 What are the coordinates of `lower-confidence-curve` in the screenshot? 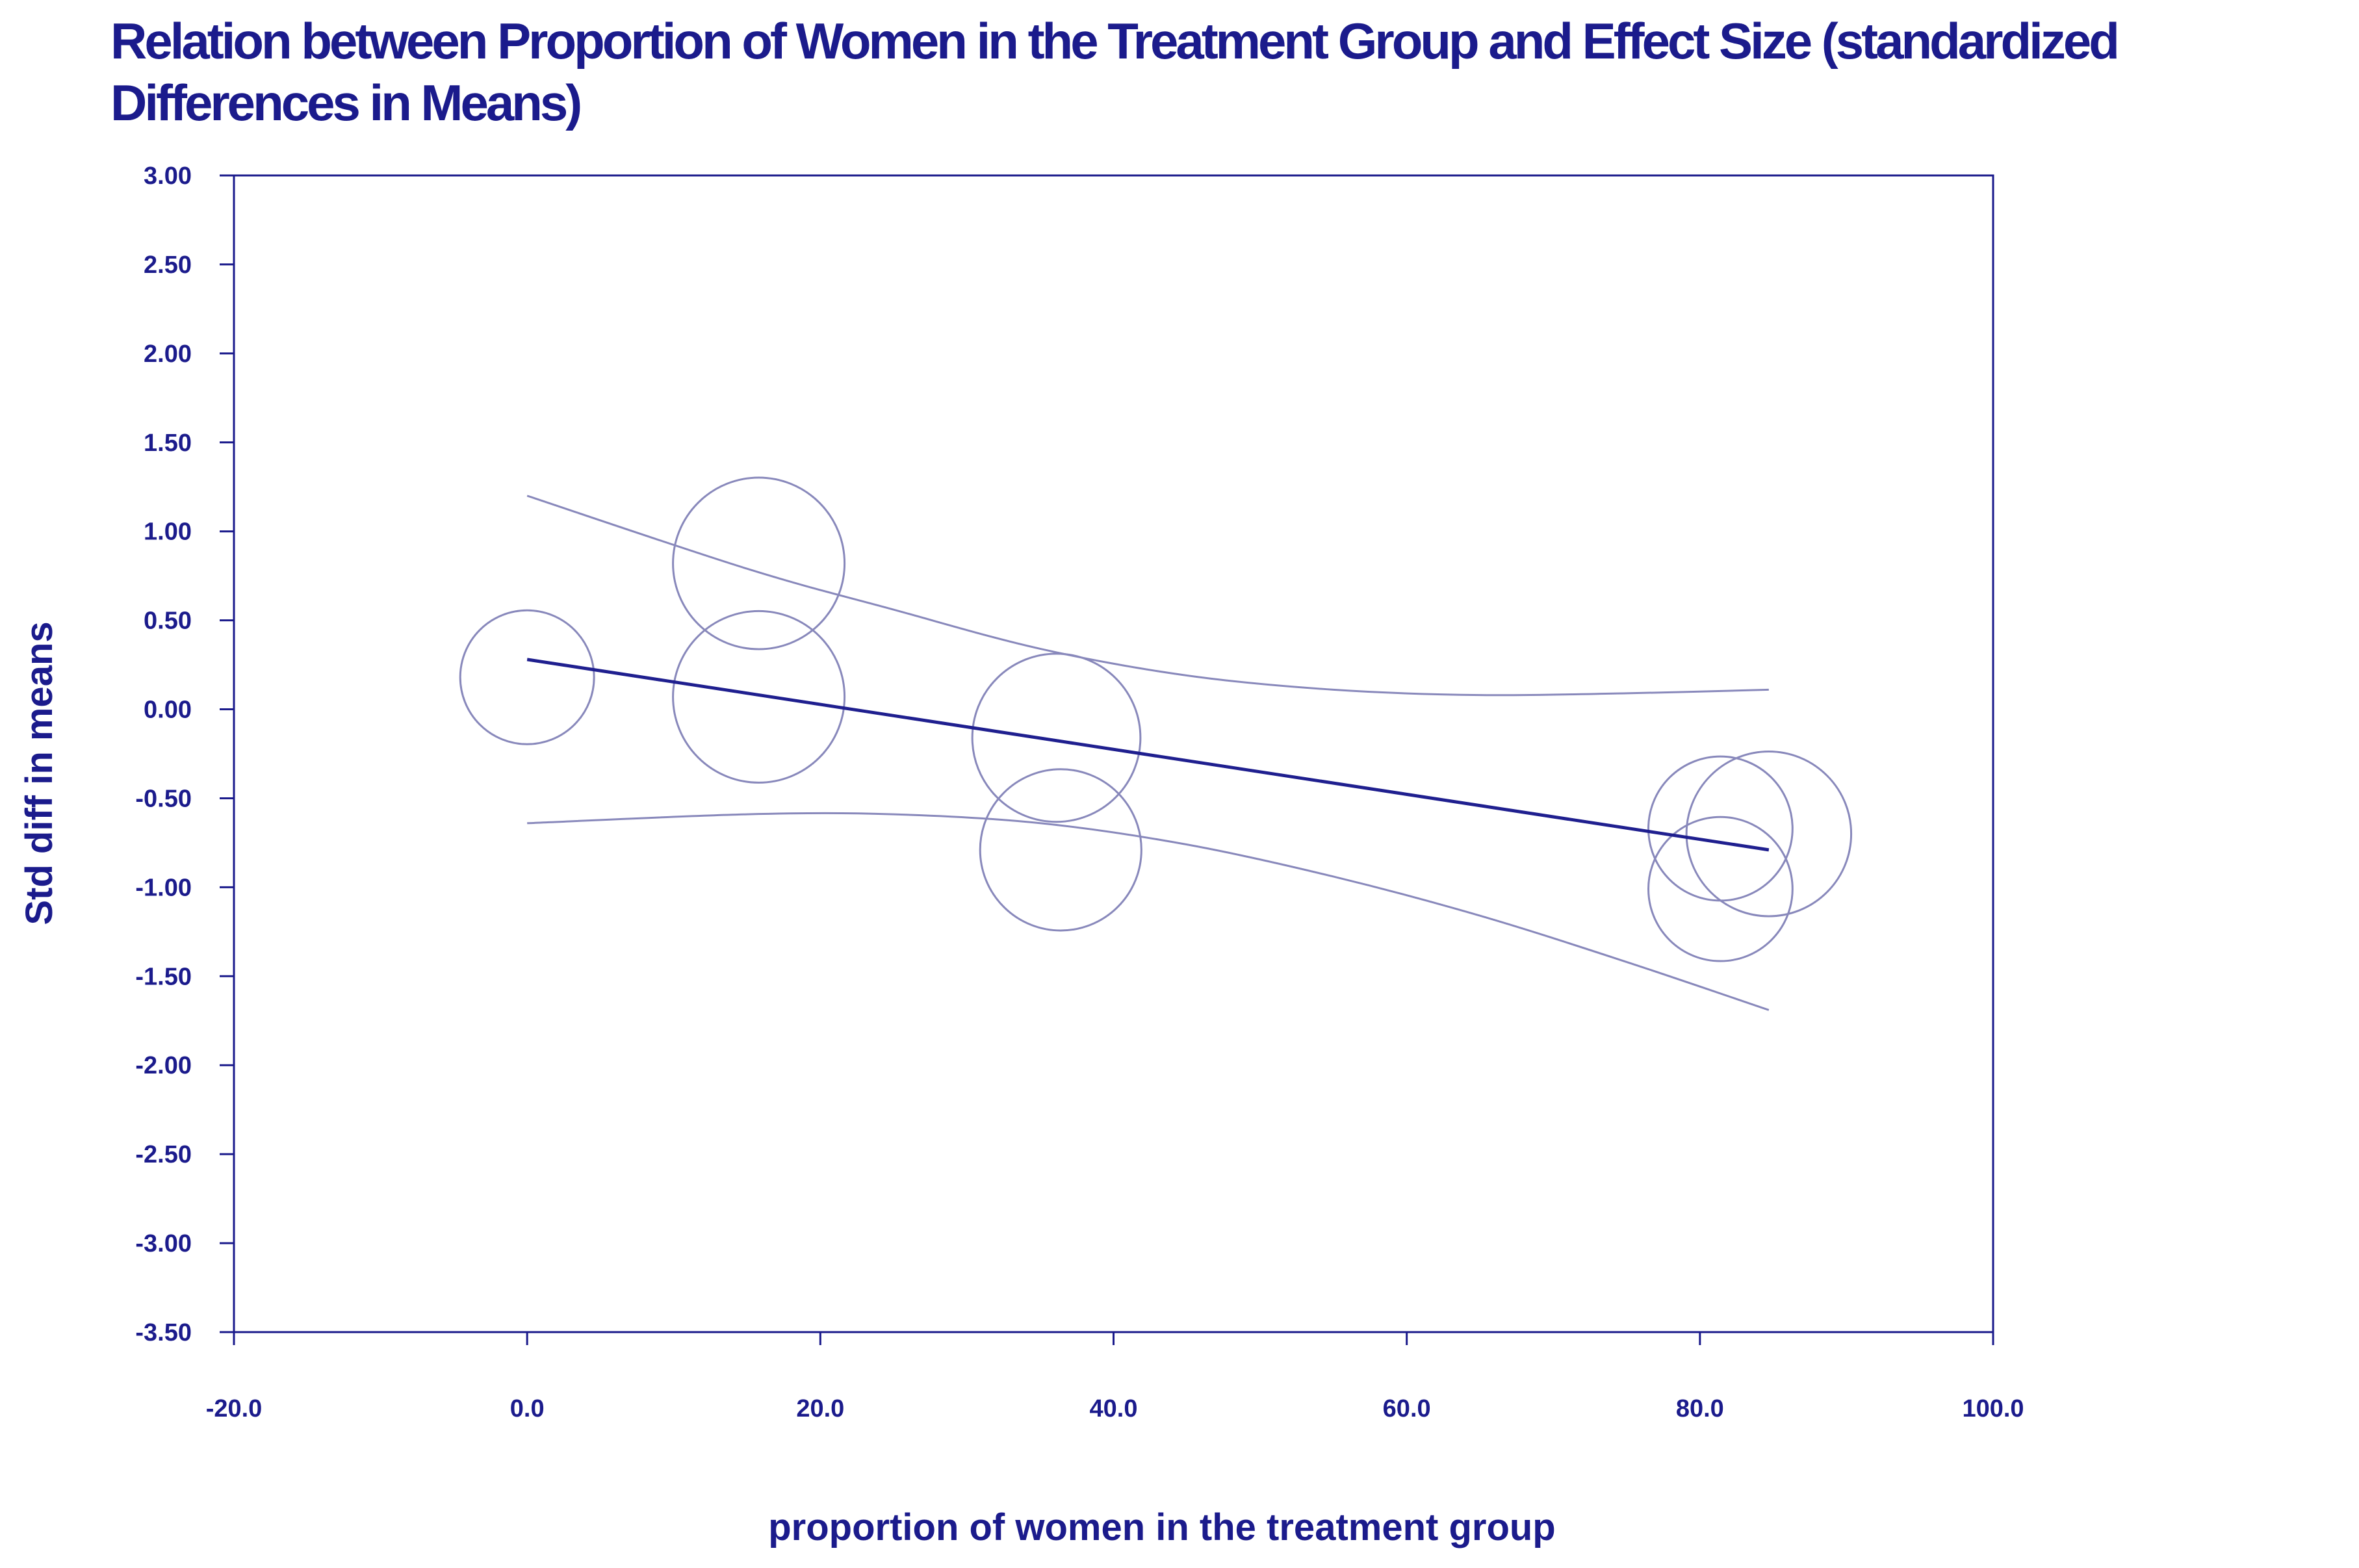 It's located at (1149, 911).